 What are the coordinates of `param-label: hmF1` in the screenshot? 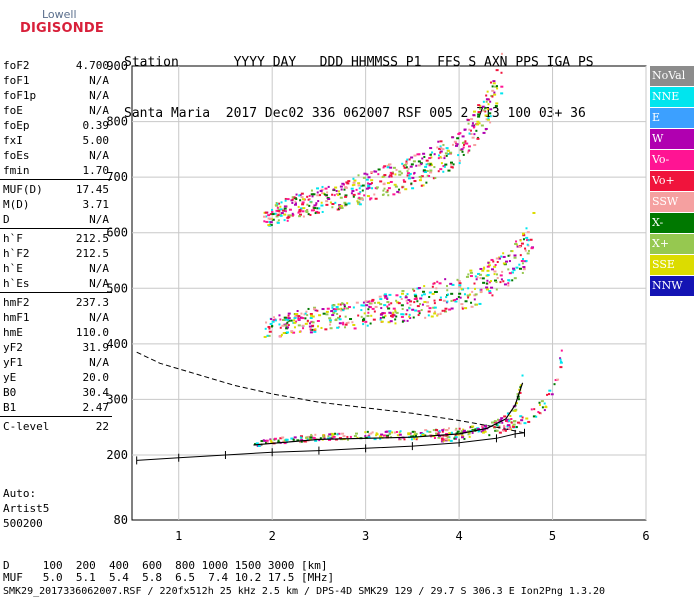 It's located at (16, 317).